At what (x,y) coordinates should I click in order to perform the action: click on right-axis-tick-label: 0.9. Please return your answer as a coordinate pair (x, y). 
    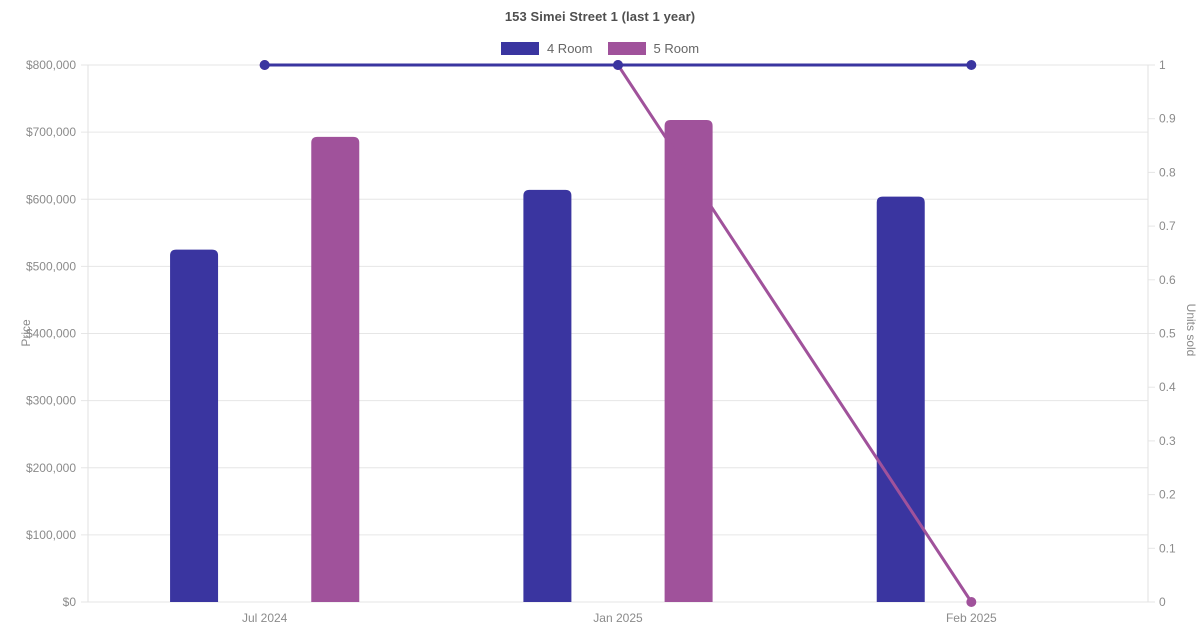
    Looking at the image, I should click on (1167, 119).